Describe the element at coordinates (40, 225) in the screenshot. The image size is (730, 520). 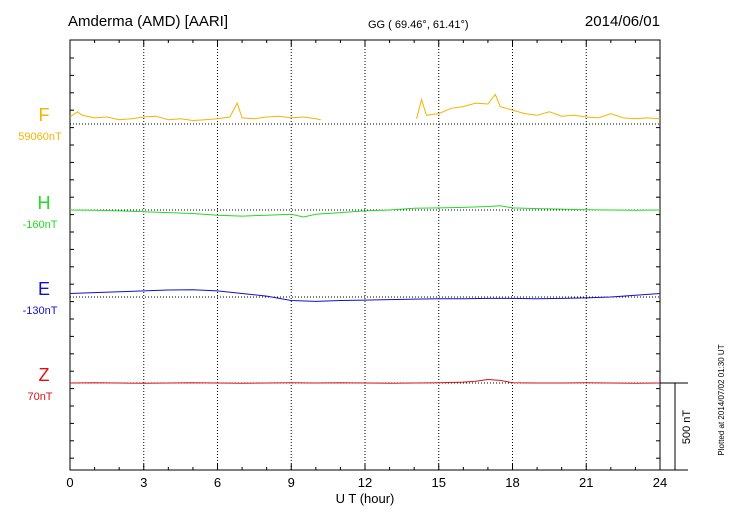
I see `series-baseline-label-H: -160nT` at that location.